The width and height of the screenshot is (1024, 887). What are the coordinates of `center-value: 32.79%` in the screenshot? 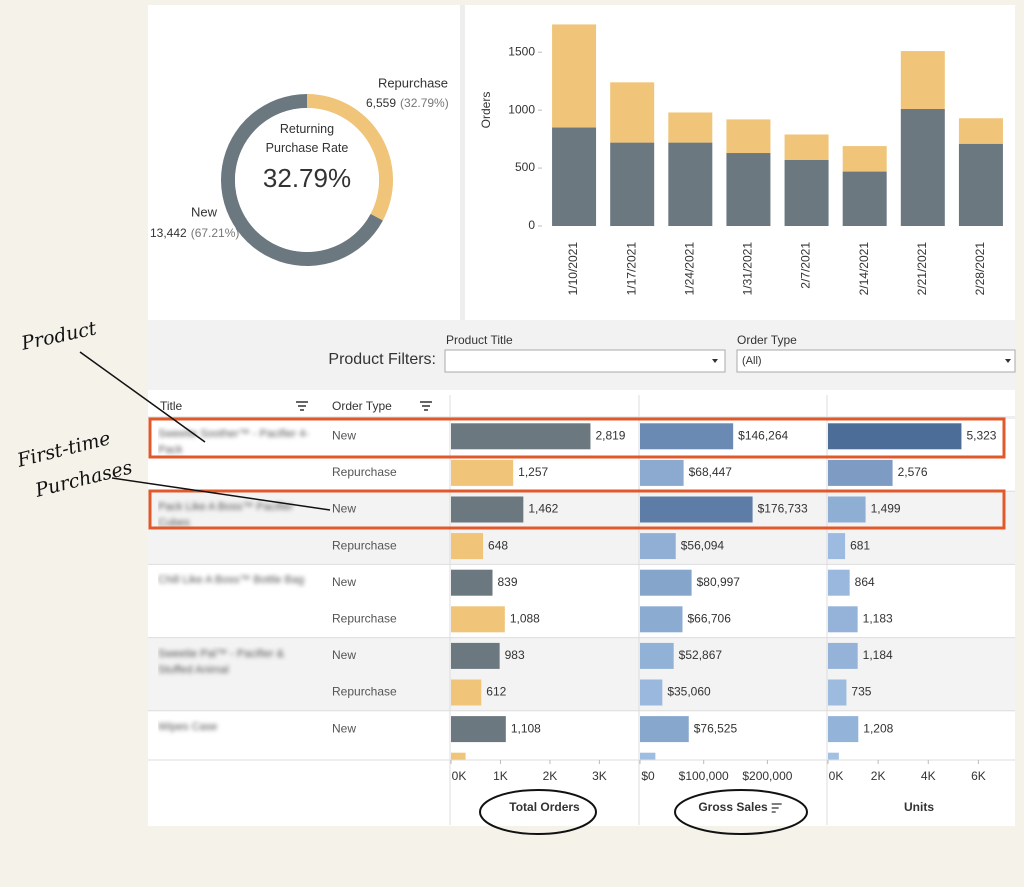 It's located at (307, 178).